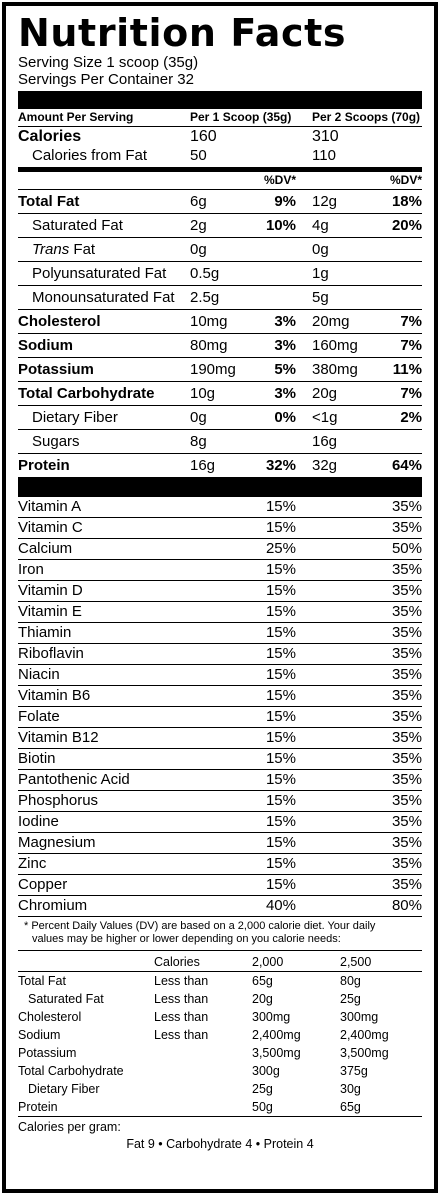  What do you see at coordinates (47, 1053) in the screenshot?
I see `footer-label: Potassium` at bounding box center [47, 1053].